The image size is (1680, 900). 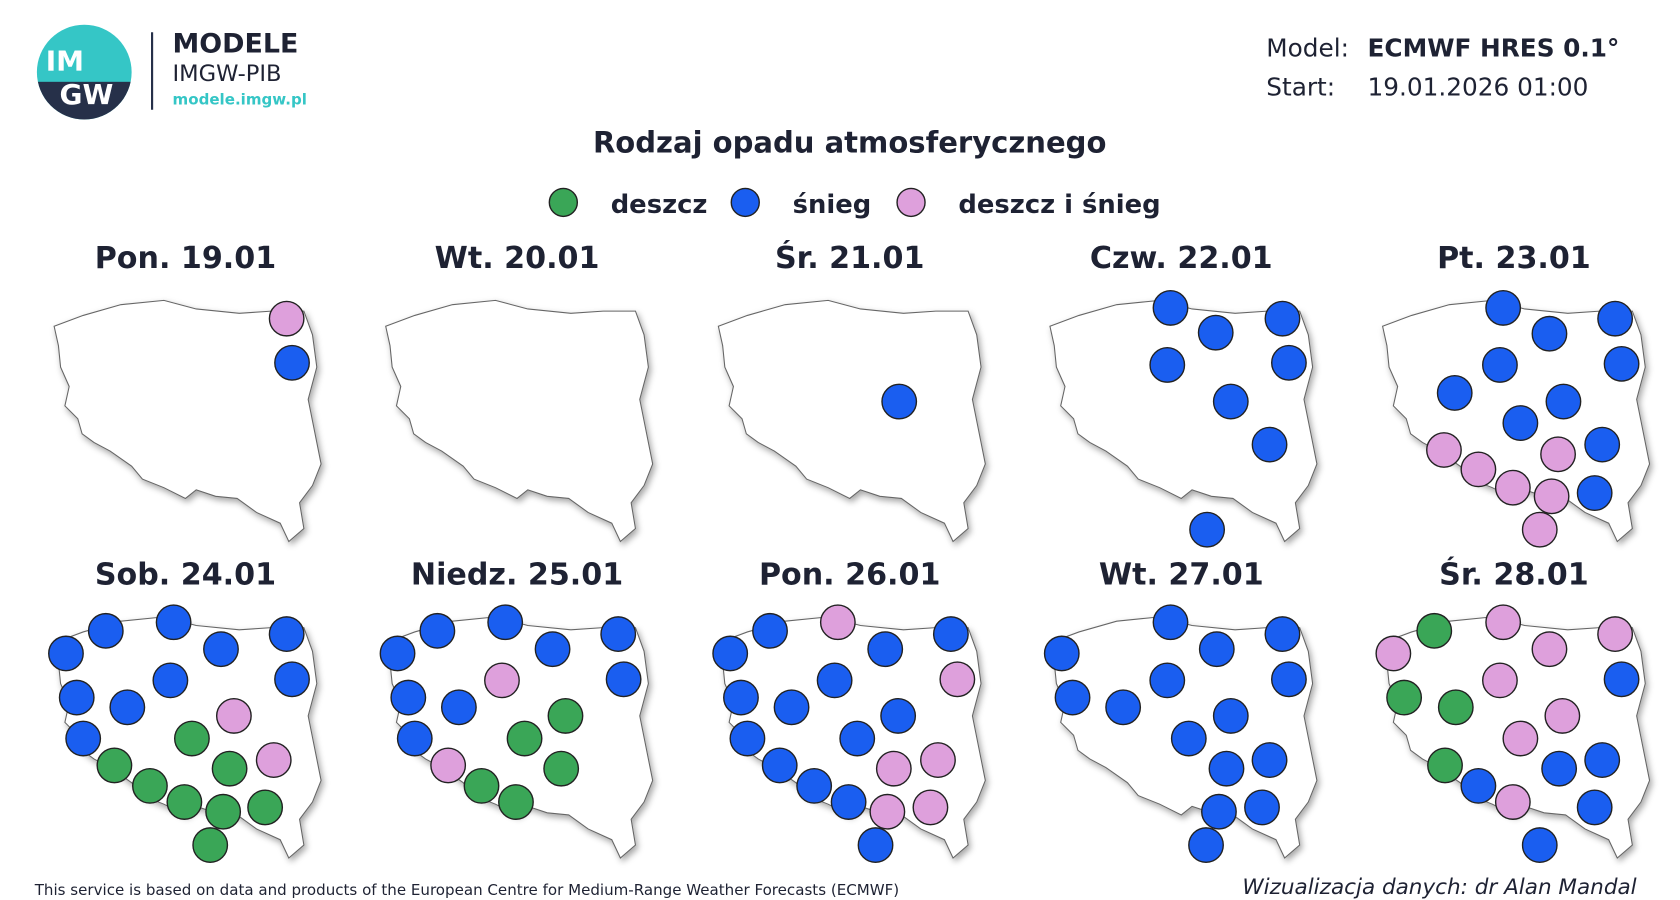 What do you see at coordinates (849, 142) in the screenshot?
I see `title: Rodzaj opadu atmosferycznego` at bounding box center [849, 142].